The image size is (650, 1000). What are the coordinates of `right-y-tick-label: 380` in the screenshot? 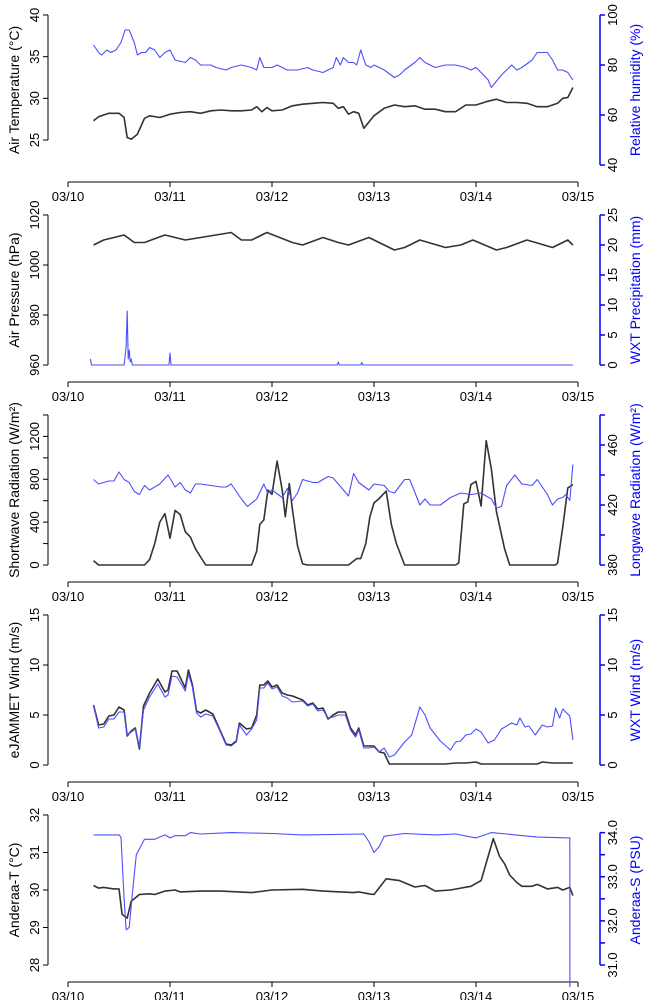 It's located at (612, 565).